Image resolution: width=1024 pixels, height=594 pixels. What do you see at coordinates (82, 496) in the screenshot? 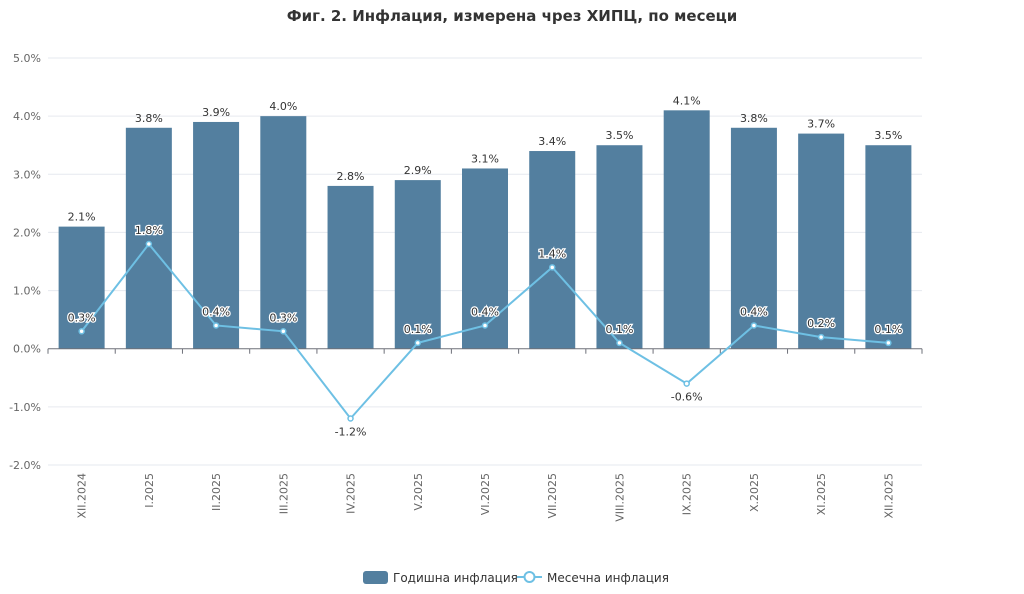
I see `x-tick-label: XII.2024` at bounding box center [82, 496].